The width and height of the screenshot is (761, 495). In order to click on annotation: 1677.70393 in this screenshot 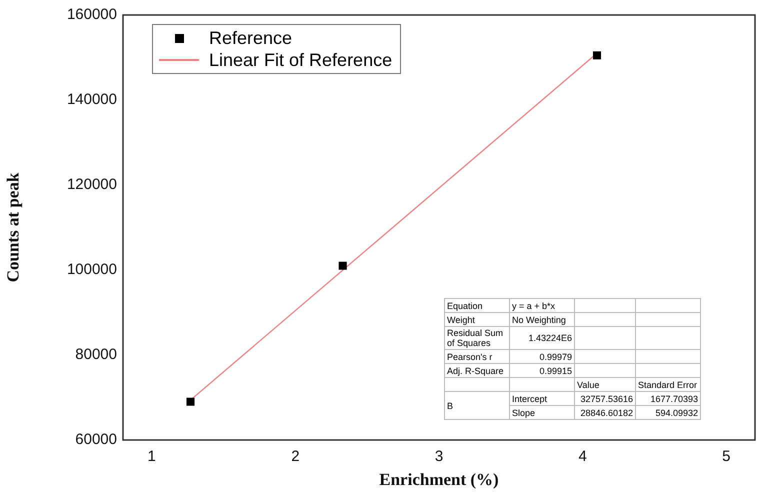, I will do `click(668, 399)`.